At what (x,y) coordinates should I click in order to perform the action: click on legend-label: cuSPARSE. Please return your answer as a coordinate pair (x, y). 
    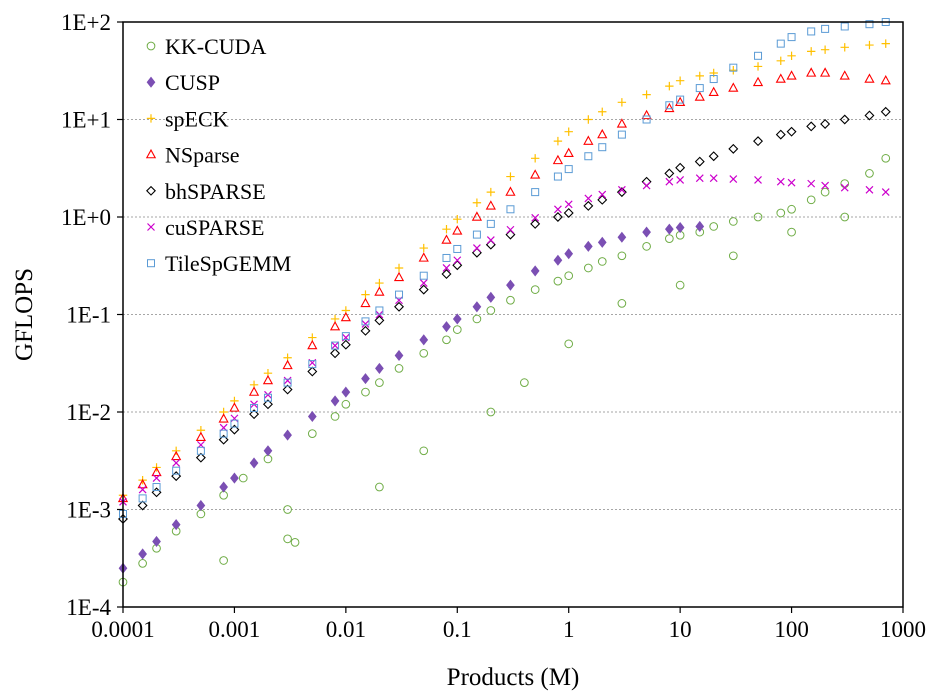
    Looking at the image, I should click on (214, 227).